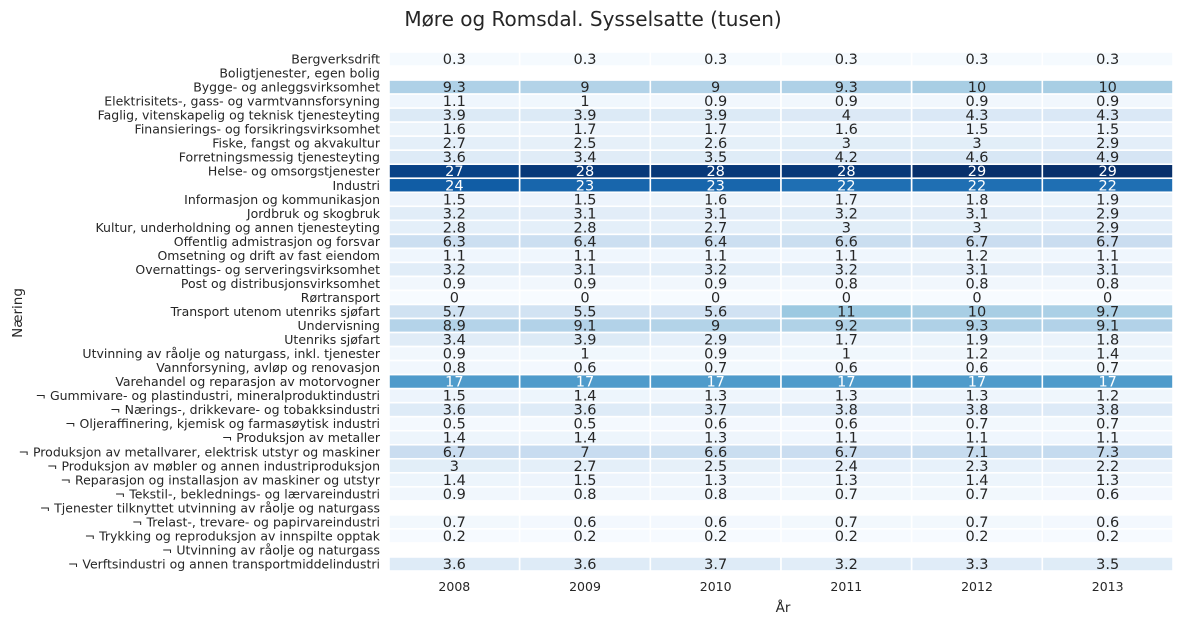 Image resolution: width=1183 pixels, height=626 pixels. What do you see at coordinates (258, 129) in the screenshot?
I see `row-label: Finansierings- og forsikringsvirksomhet` at bounding box center [258, 129].